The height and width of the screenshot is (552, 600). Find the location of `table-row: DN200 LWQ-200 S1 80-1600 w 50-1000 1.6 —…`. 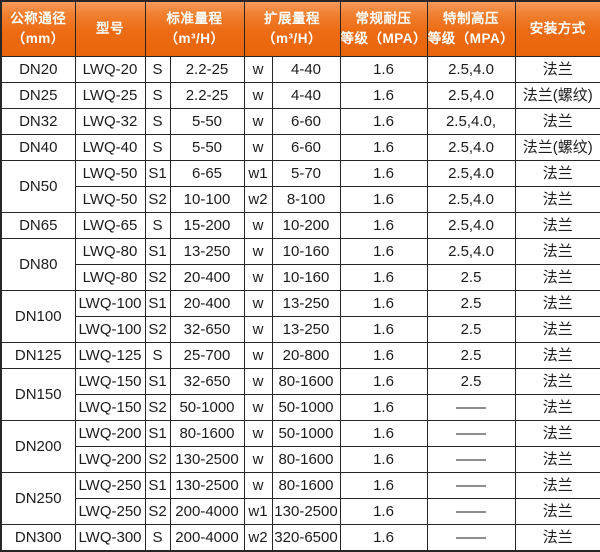

table-row: DN200 LWQ-200 S1 80-1600 w 50-1000 1.6 —… is located at coordinates (300, 446).